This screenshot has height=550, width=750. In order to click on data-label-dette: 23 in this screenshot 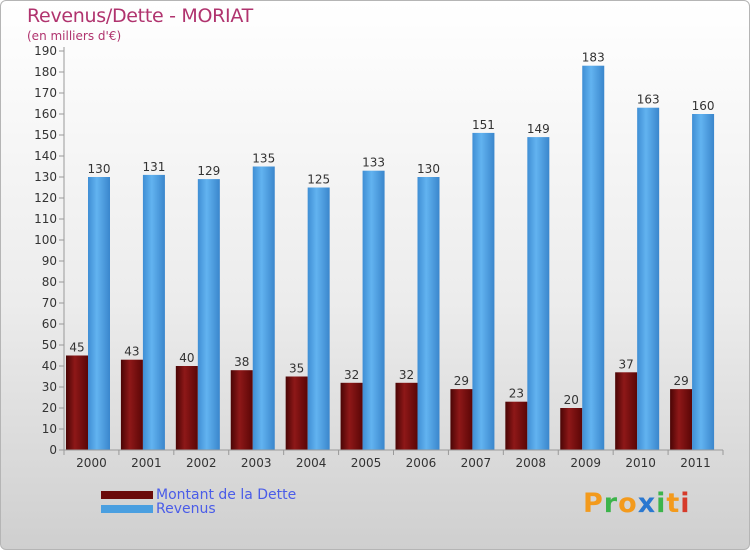, I will do `click(516, 394)`.